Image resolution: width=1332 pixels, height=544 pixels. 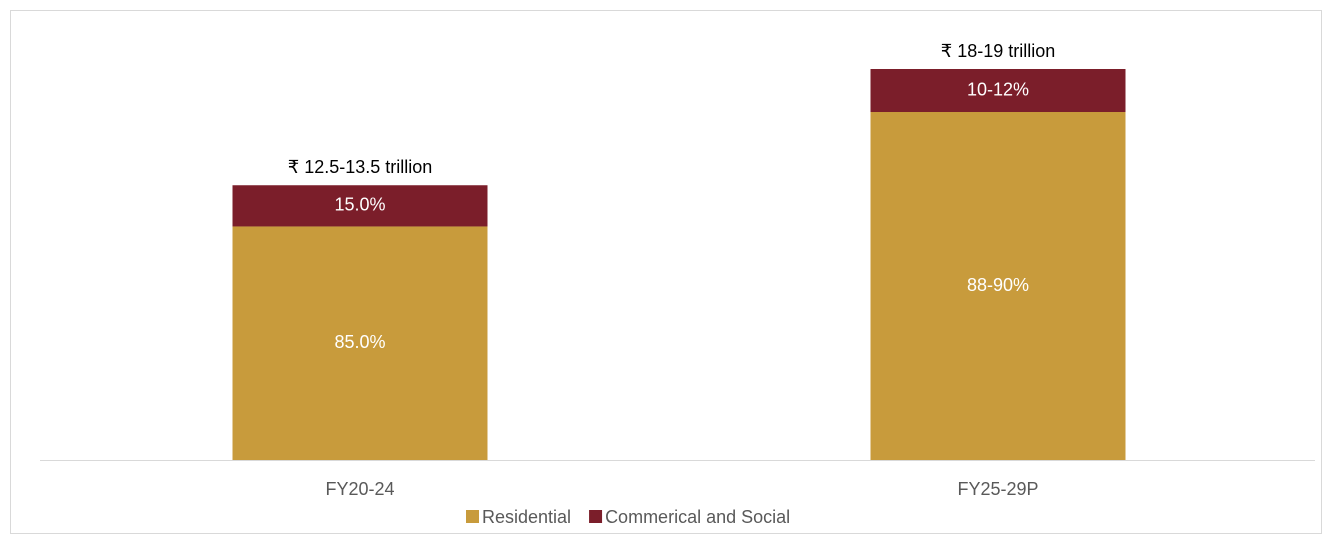 I want to click on total-label: ₹ 18-19 trillion, so click(x=998, y=51).